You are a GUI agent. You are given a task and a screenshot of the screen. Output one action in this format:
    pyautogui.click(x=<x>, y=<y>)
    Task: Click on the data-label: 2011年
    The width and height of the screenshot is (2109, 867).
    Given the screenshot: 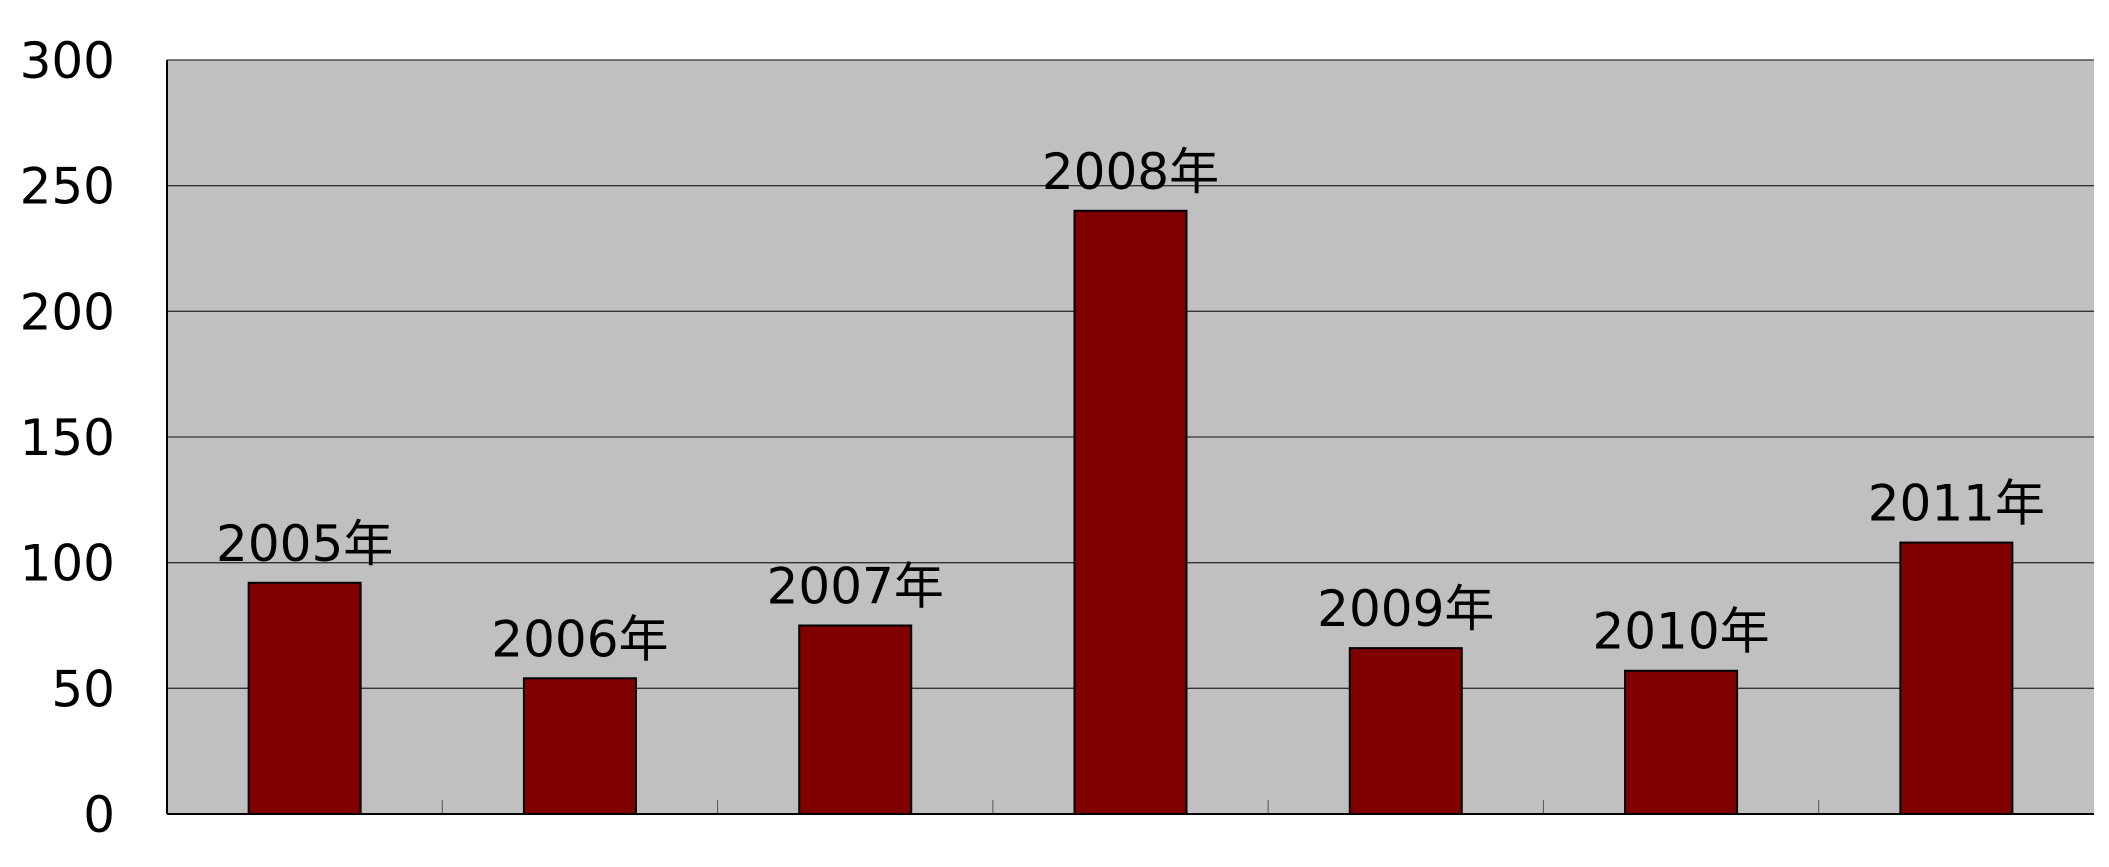 What is the action you would take?
    pyautogui.click(x=1956, y=504)
    